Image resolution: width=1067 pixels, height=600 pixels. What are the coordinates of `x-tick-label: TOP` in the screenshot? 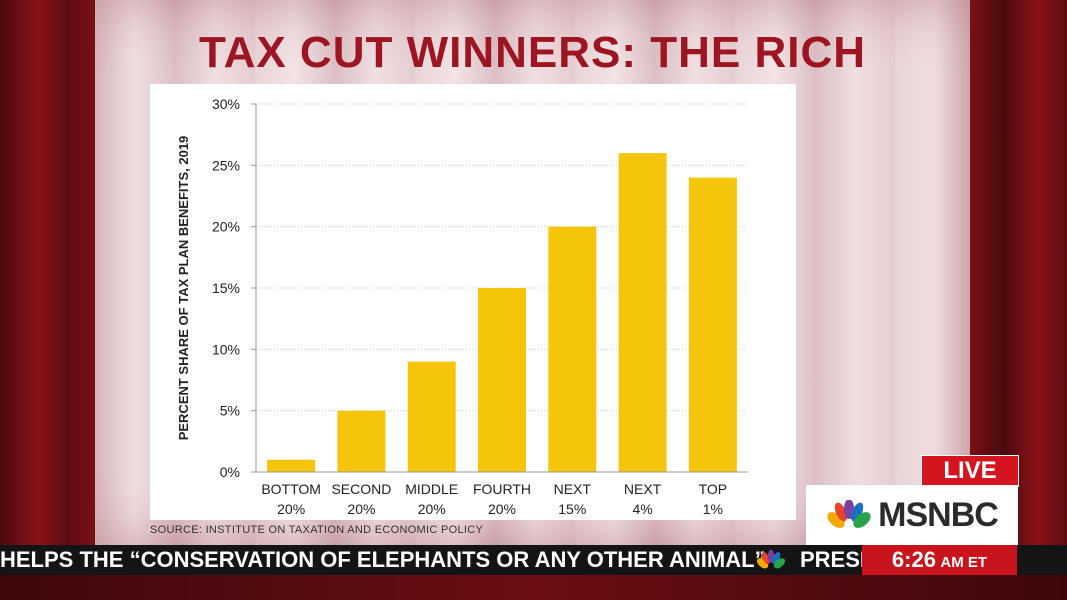 It's located at (713, 489).